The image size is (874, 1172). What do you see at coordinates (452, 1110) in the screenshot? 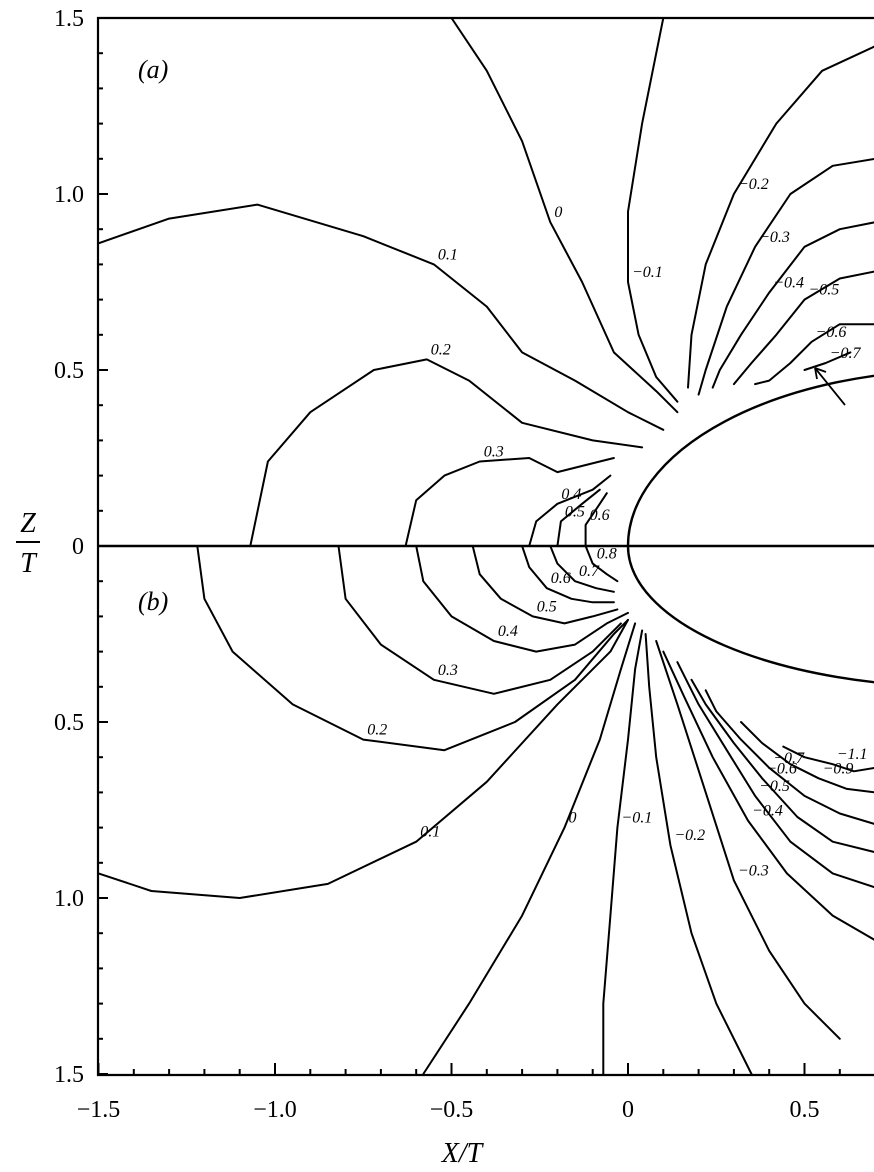
I see `x-tick-label: −0.5` at bounding box center [452, 1110].